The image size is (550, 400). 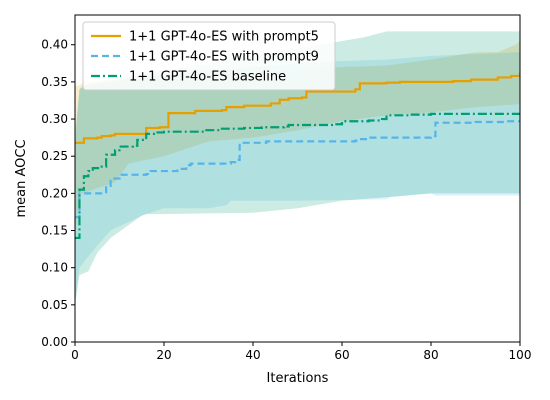 I want to click on y-tick-label: 0.10, so click(x=54, y=268).